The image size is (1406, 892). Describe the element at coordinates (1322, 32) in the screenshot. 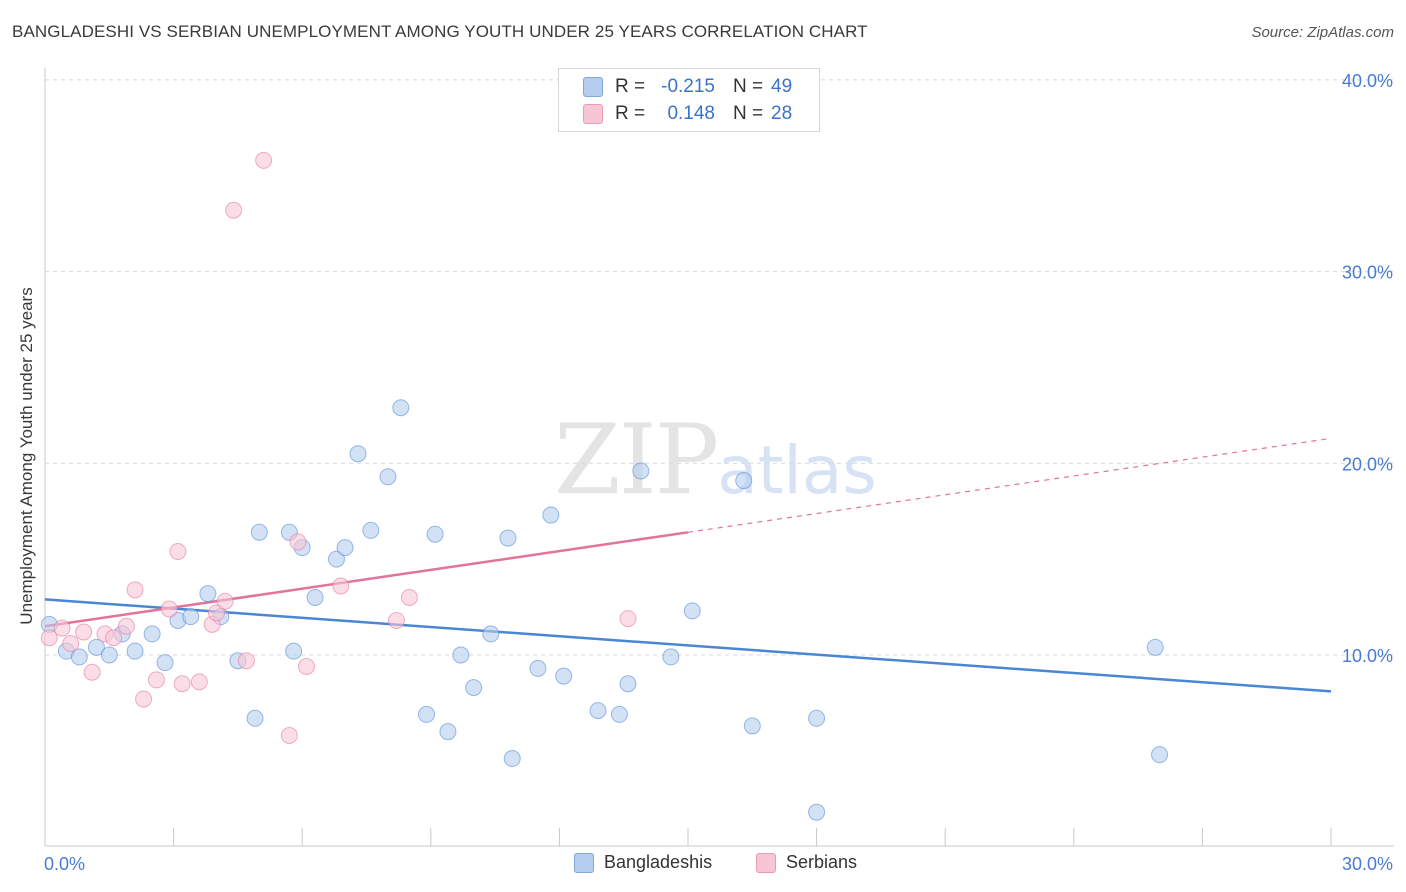

I see `source-label: Source: ZipAtlas.com` at that location.